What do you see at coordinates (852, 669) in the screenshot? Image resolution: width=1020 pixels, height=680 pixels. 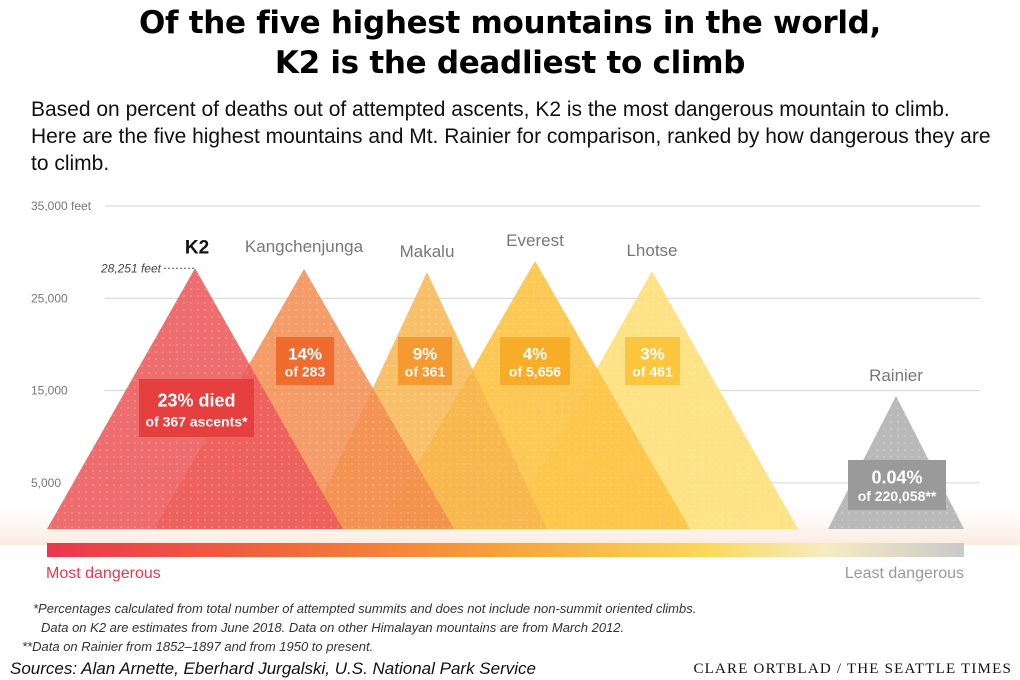 I see `credit-line: CLARE ORTBLAD / THE SEATTLE TIMES` at bounding box center [852, 669].